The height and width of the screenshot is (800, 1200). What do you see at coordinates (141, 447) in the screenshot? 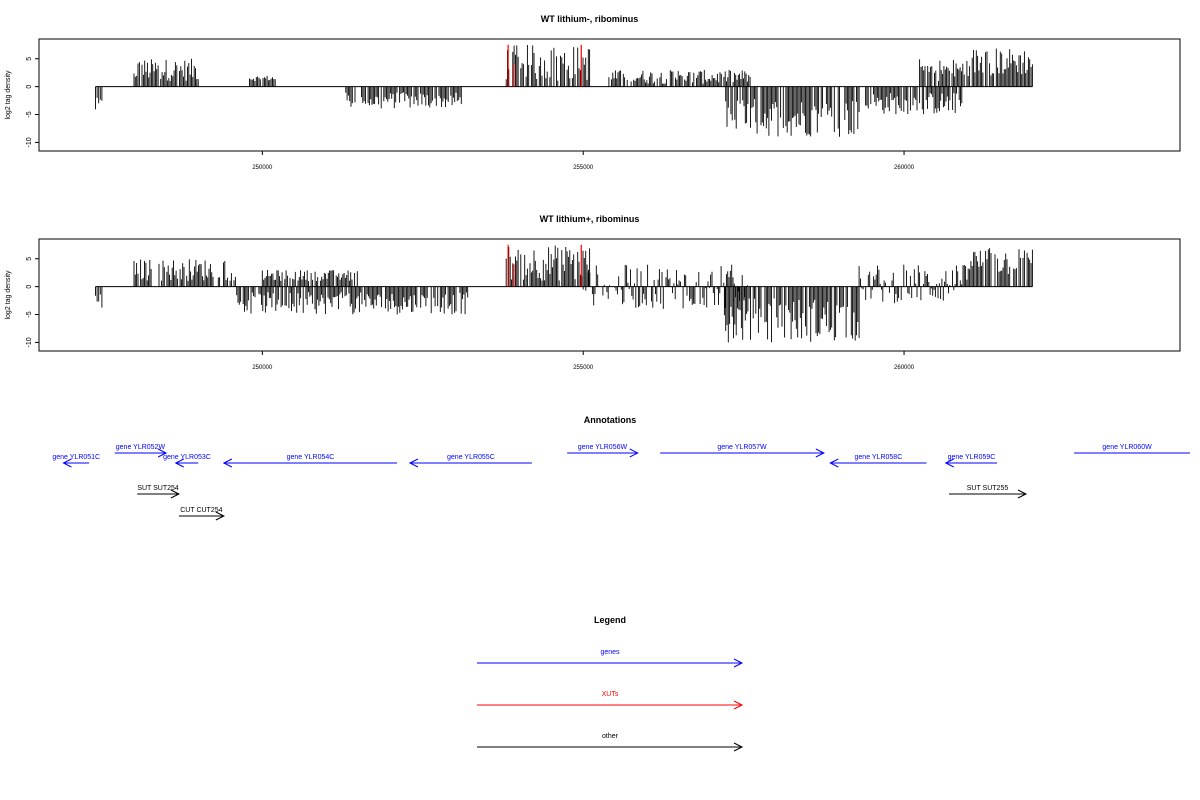
I see `feature-label: gene YLR052W` at bounding box center [141, 447].